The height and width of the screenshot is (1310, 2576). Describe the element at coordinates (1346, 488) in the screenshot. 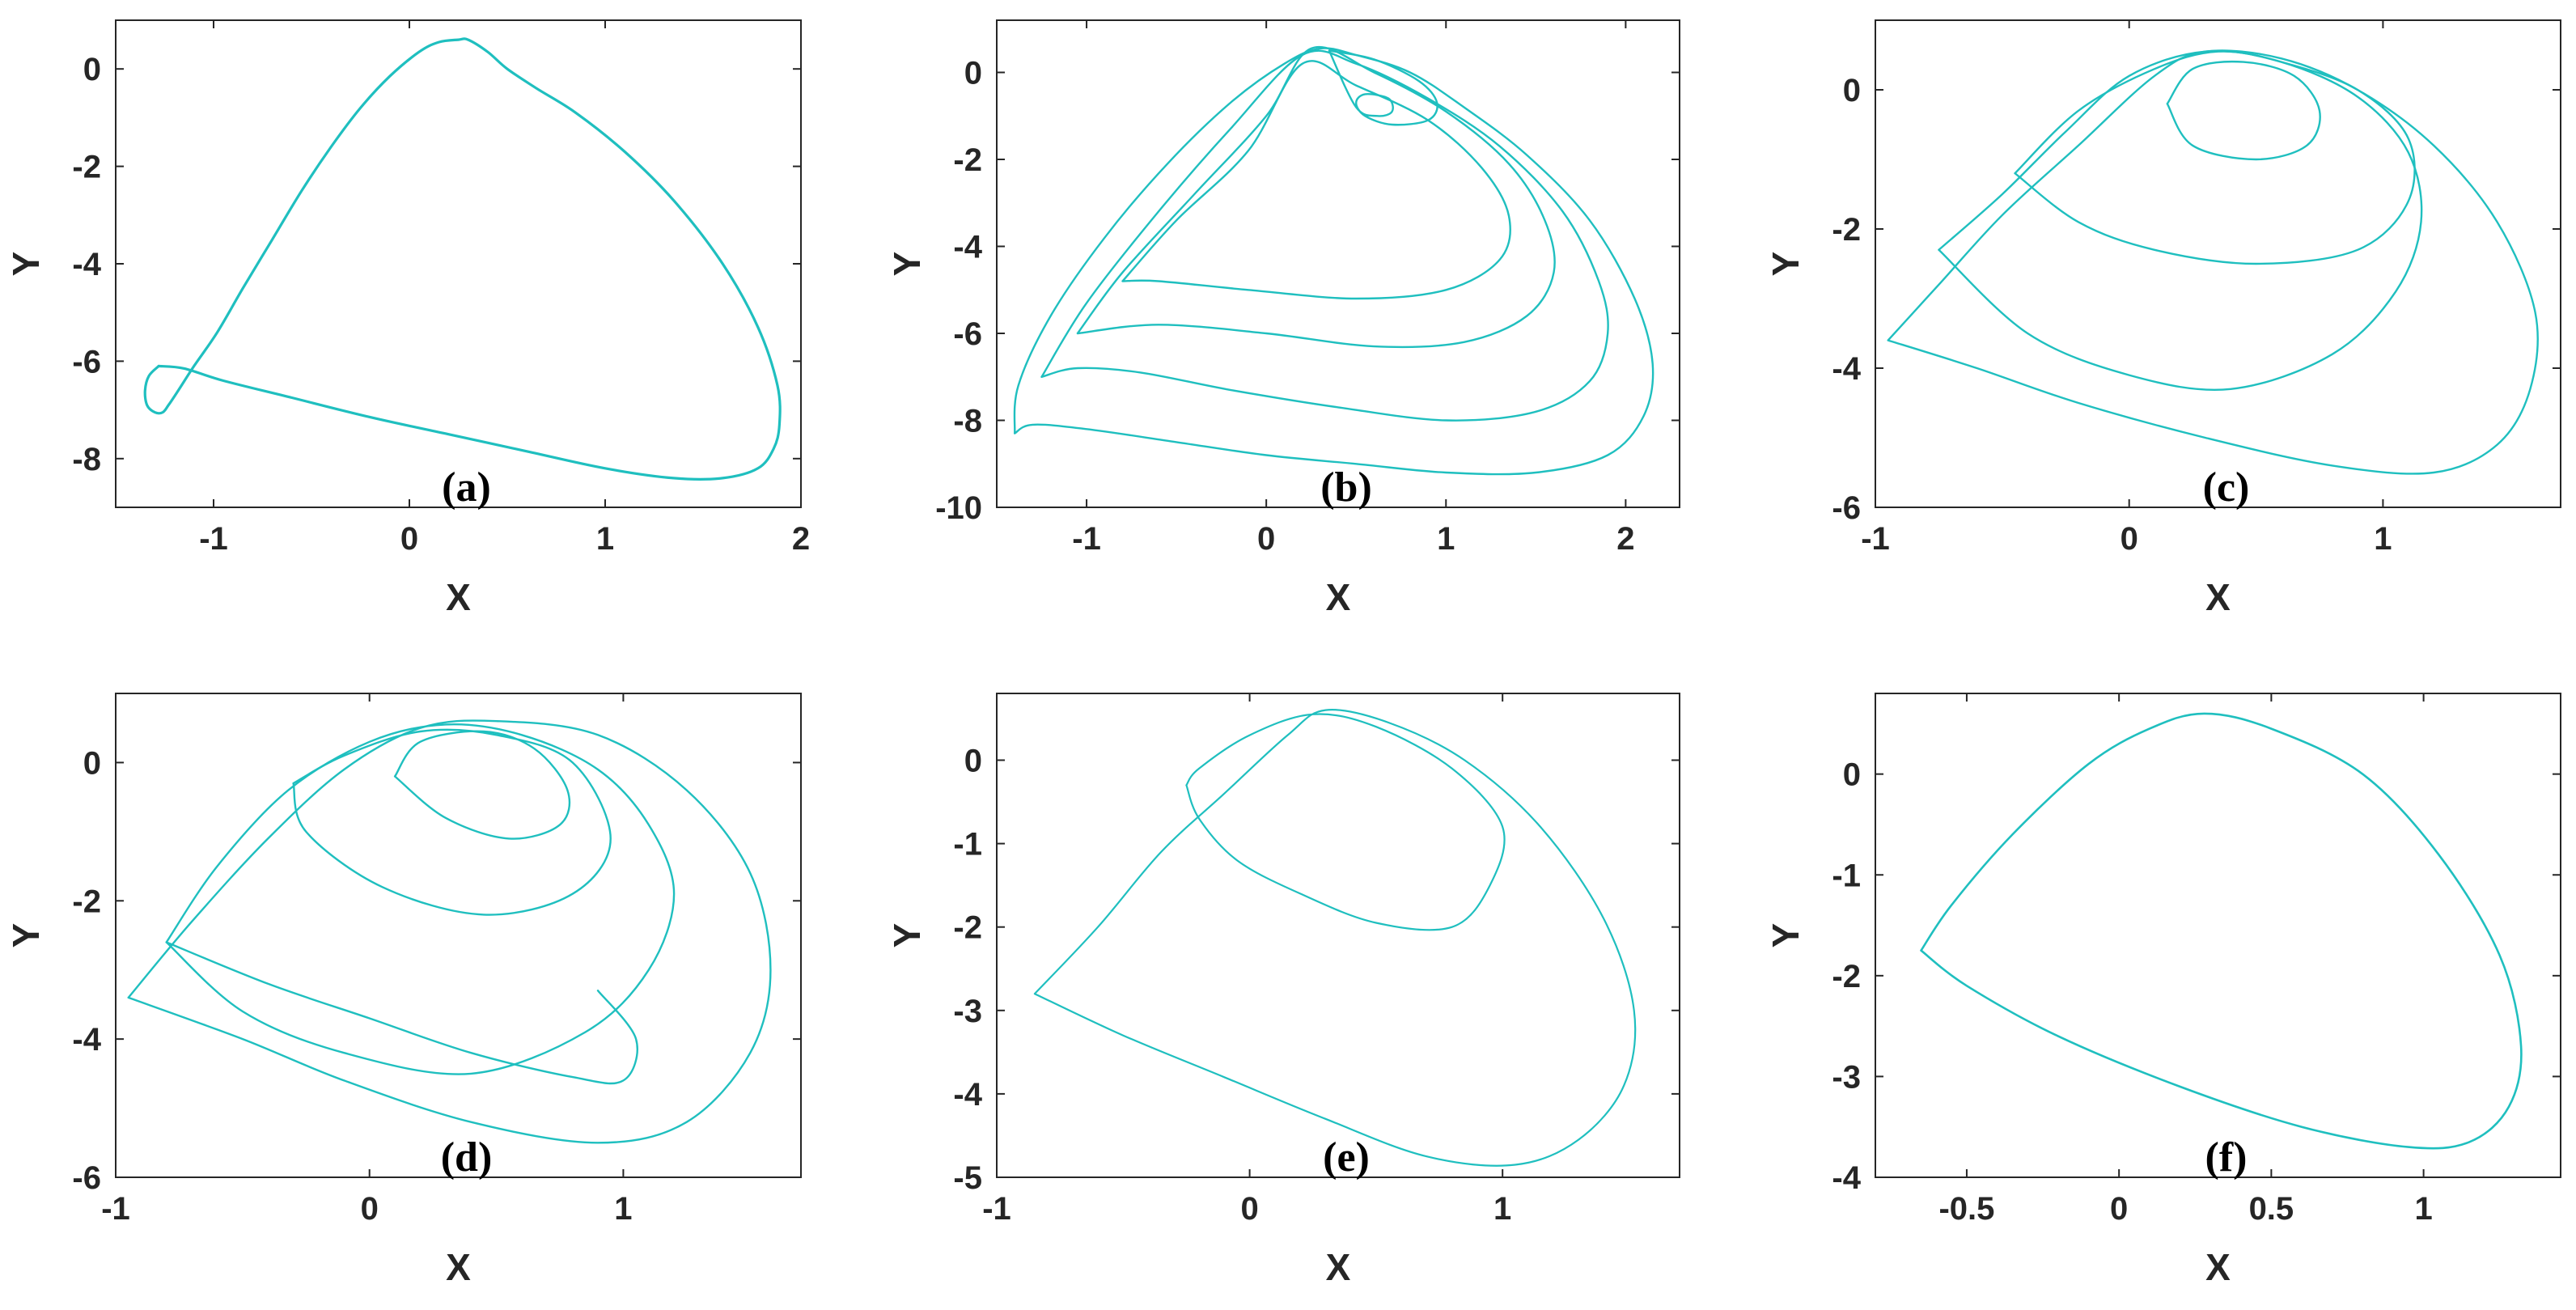

I see `panel-label: (b)` at that location.